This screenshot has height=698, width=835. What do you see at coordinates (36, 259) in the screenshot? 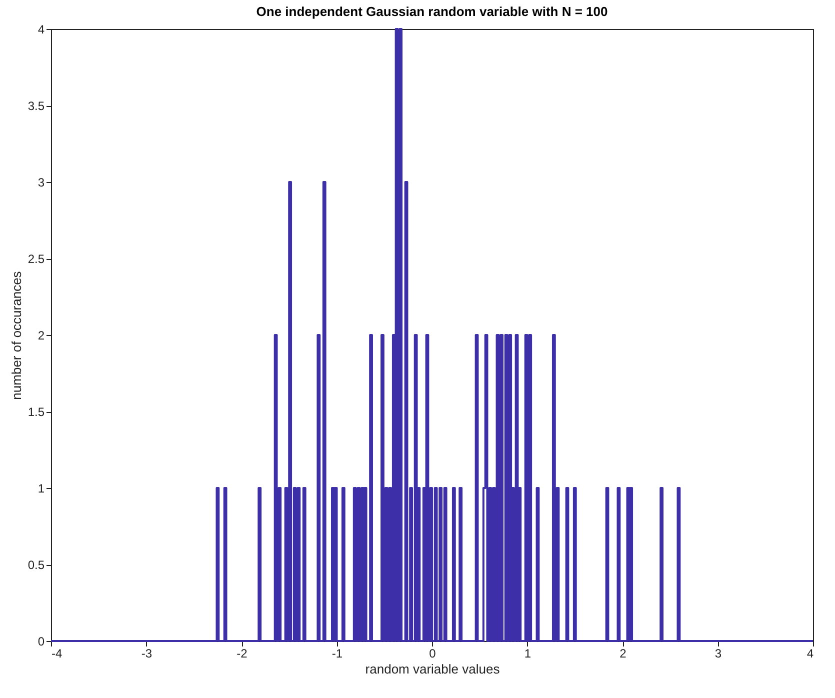
I see `y-tick-label: 2.5` at bounding box center [36, 259].